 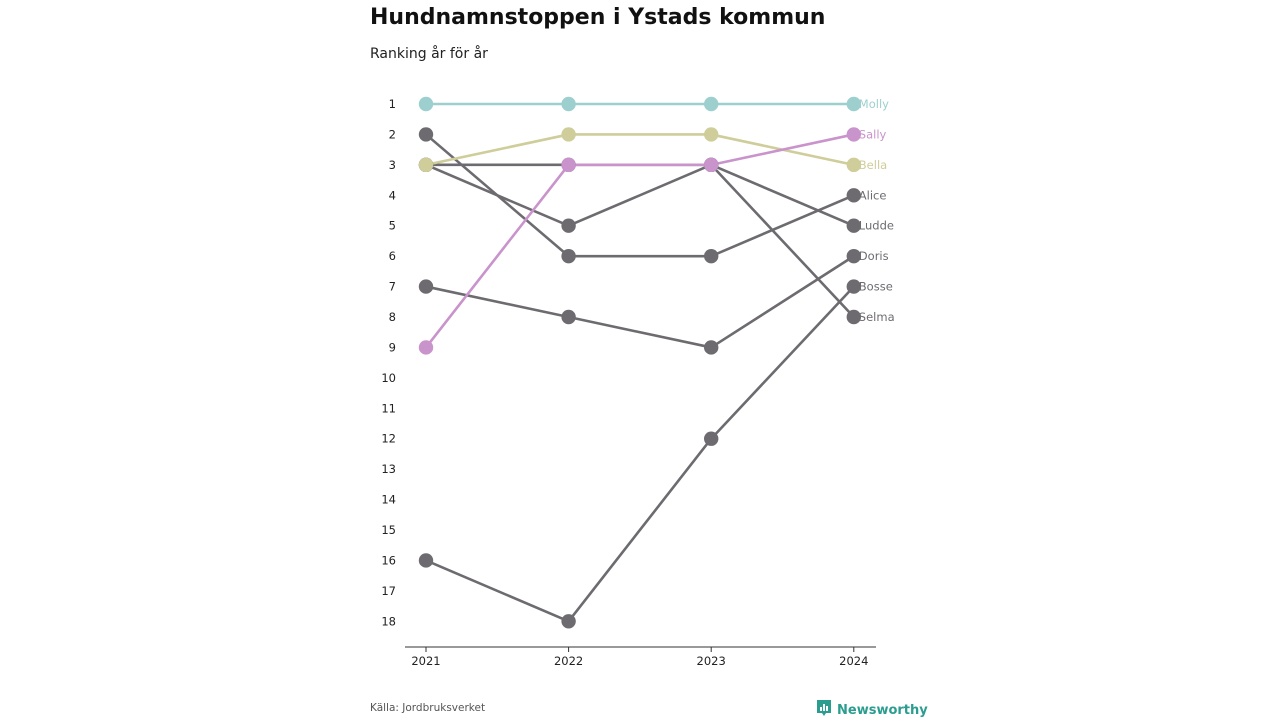 I want to click on x-axis: 2021 2022 2023 2024, so click(x=640, y=657).